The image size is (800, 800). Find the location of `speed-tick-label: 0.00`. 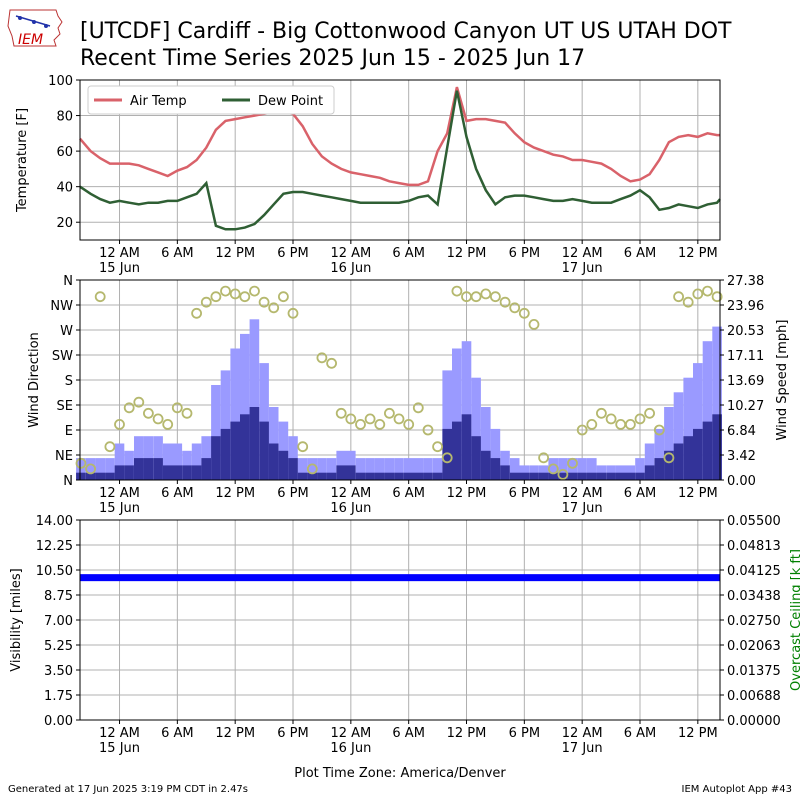

speed-tick-label: 0.00 is located at coordinates (741, 481).